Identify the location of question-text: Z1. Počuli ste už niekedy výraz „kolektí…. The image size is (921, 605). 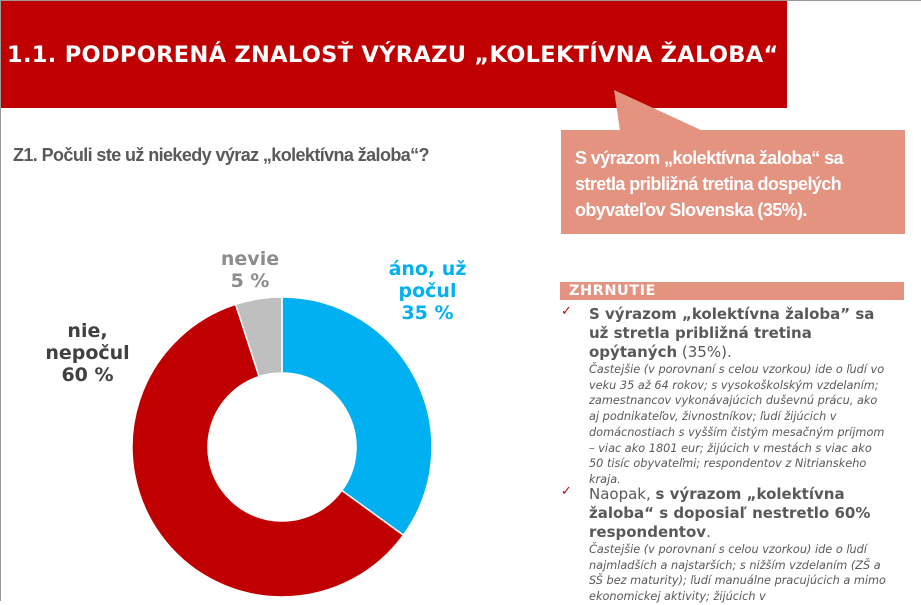
(221, 155).